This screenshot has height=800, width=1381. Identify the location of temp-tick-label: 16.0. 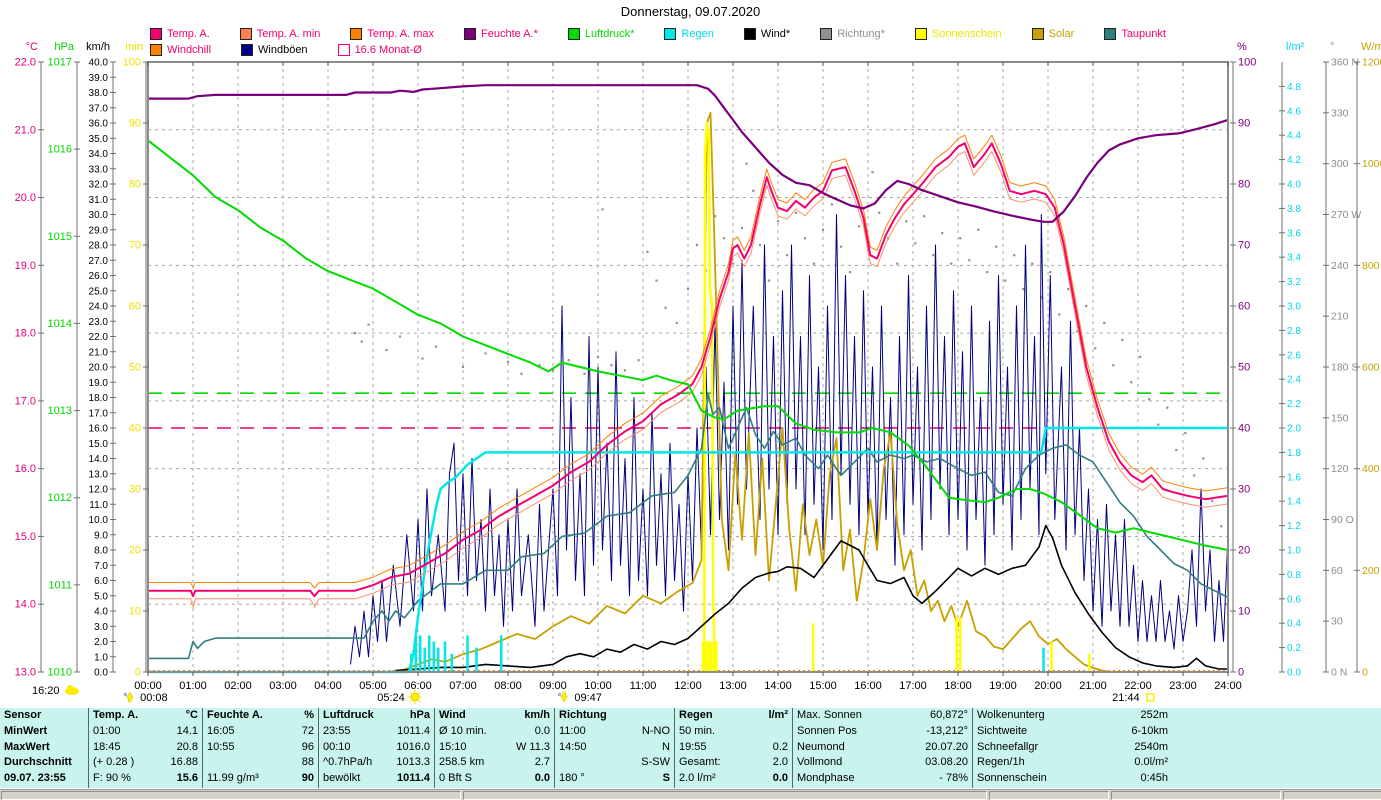
(25, 469).